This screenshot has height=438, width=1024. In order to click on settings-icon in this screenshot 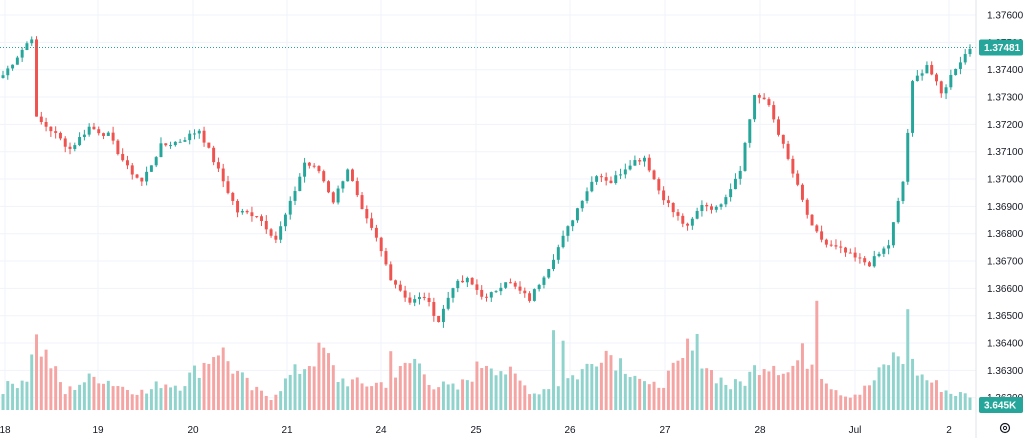, I will do `click(1005, 428)`.